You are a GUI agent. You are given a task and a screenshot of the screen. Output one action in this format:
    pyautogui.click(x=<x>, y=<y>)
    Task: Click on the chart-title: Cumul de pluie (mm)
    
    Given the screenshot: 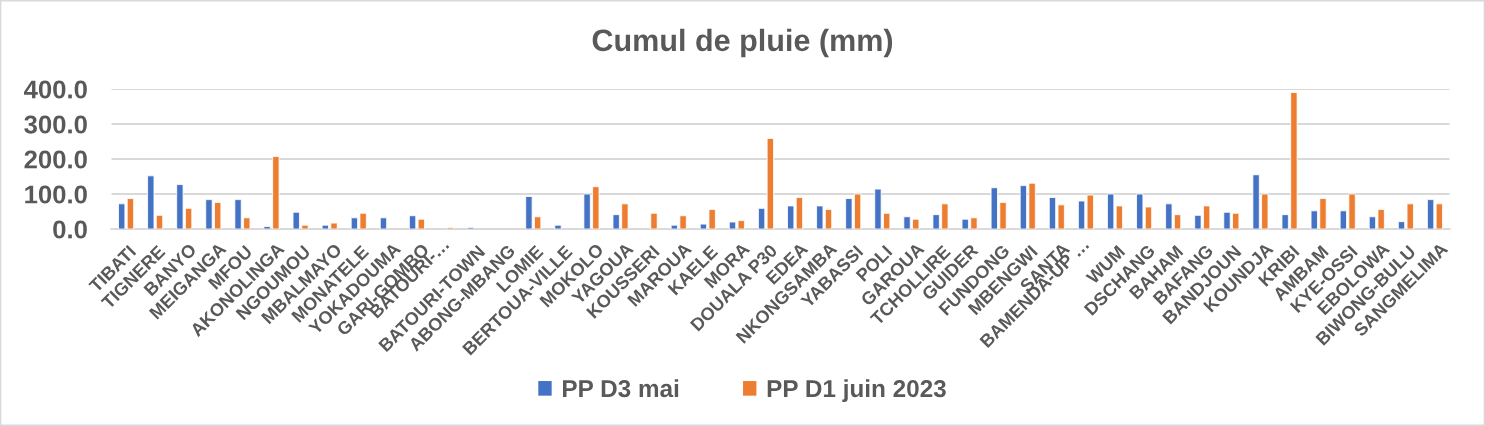 What is the action you would take?
    pyautogui.click(x=742, y=43)
    